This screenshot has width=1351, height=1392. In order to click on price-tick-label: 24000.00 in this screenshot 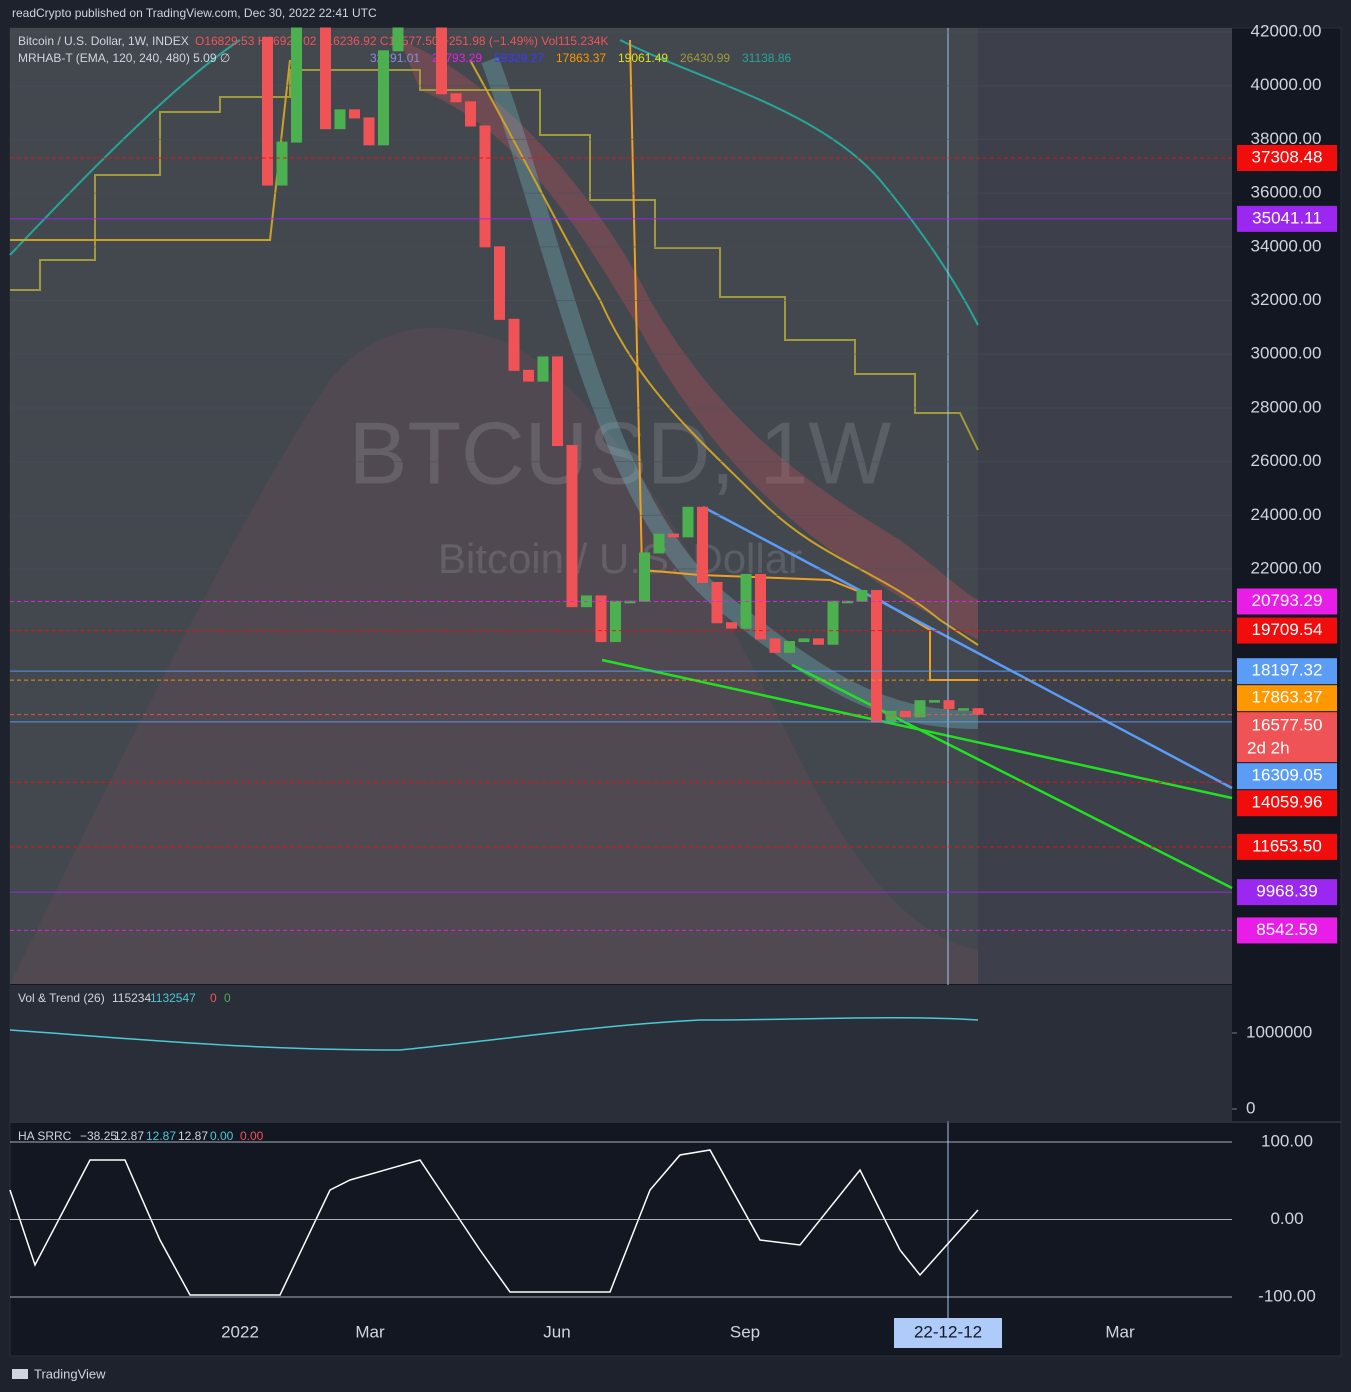, I will do `click(1286, 514)`.